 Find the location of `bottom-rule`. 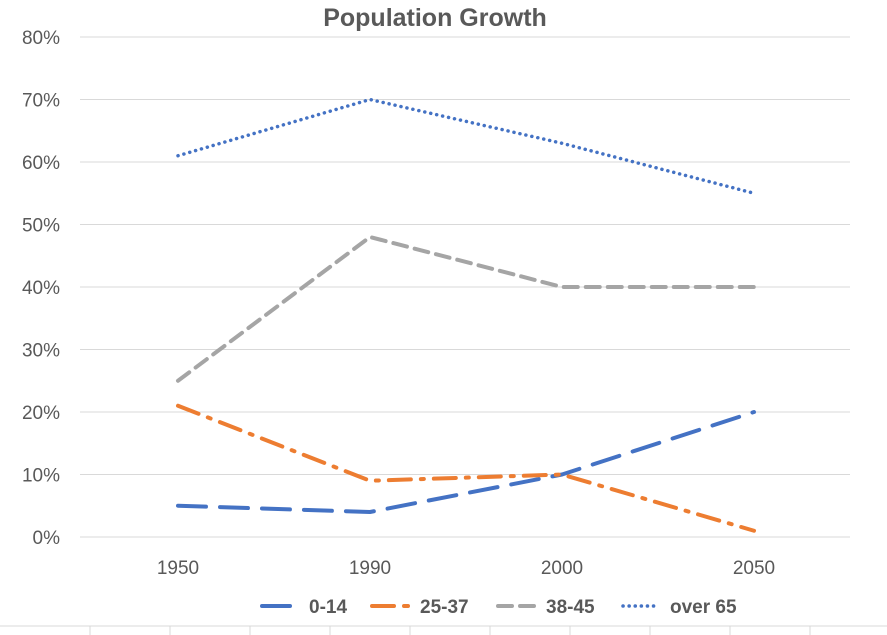

bottom-rule is located at coordinates (443, 630).